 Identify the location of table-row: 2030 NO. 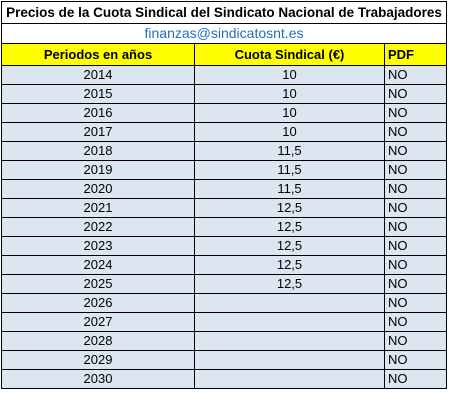
(224, 379).